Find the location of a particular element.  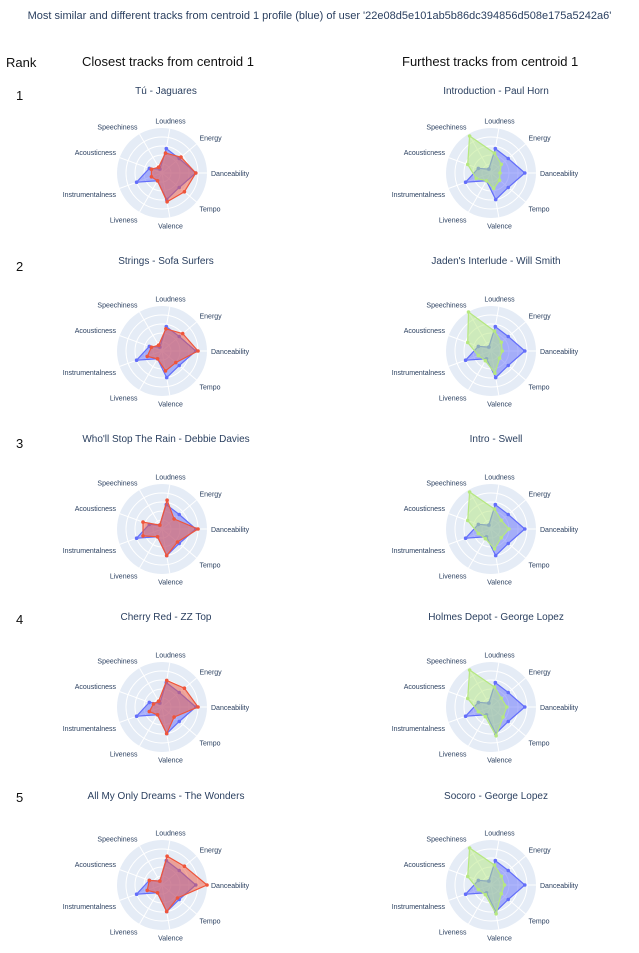

closest-track-point-liveness is located at coordinates (157, 715).